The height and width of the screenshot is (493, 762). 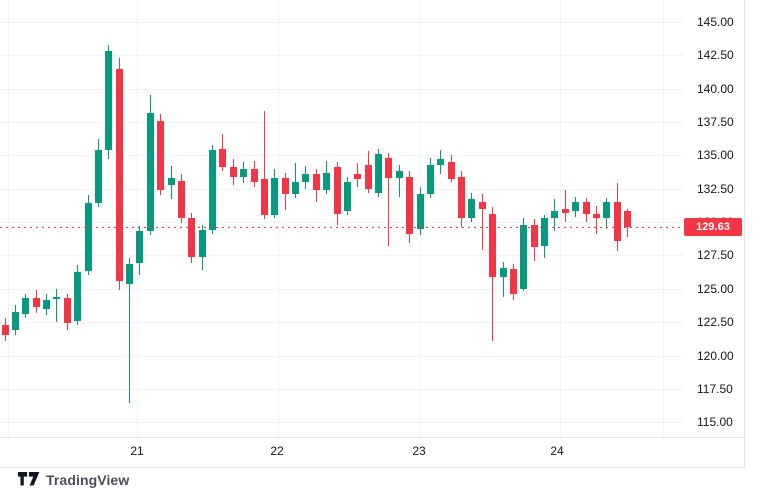 What do you see at coordinates (372, 437) in the screenshot?
I see `pane-bottom-border` at bounding box center [372, 437].